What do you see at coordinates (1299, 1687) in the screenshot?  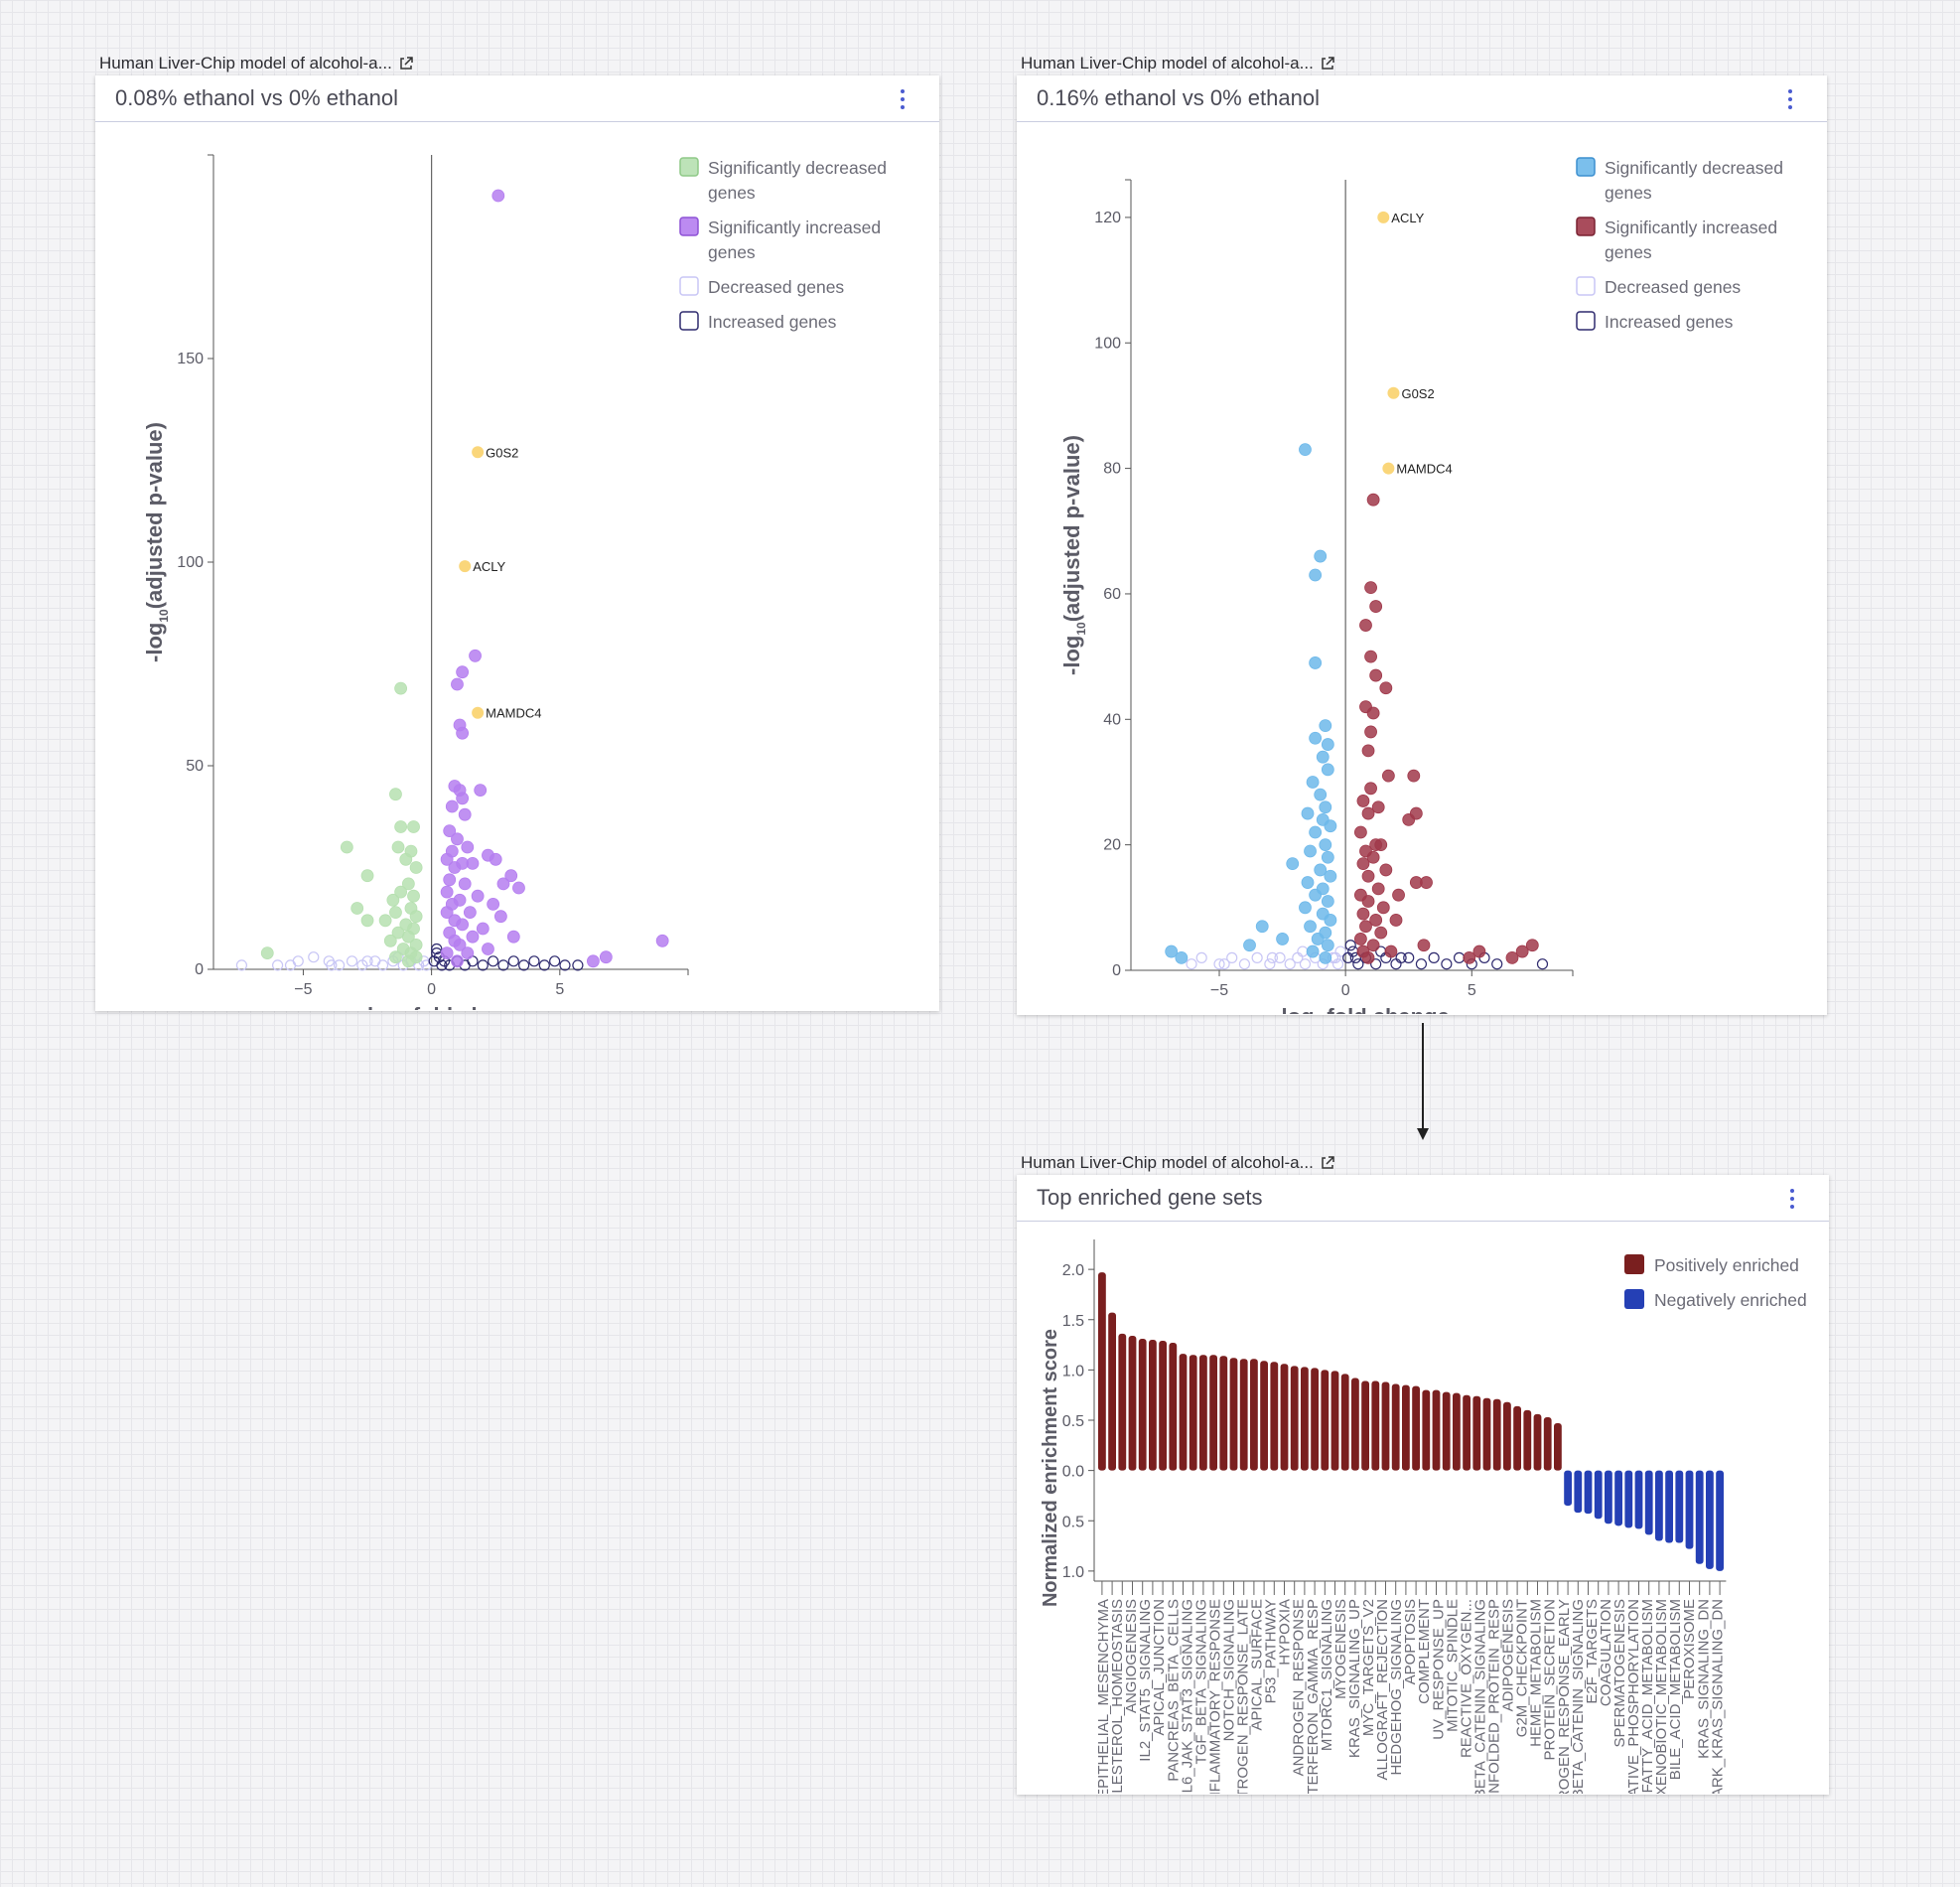 I see `x-tick-label: ANDROGEN_RESPONSE` at bounding box center [1299, 1687].